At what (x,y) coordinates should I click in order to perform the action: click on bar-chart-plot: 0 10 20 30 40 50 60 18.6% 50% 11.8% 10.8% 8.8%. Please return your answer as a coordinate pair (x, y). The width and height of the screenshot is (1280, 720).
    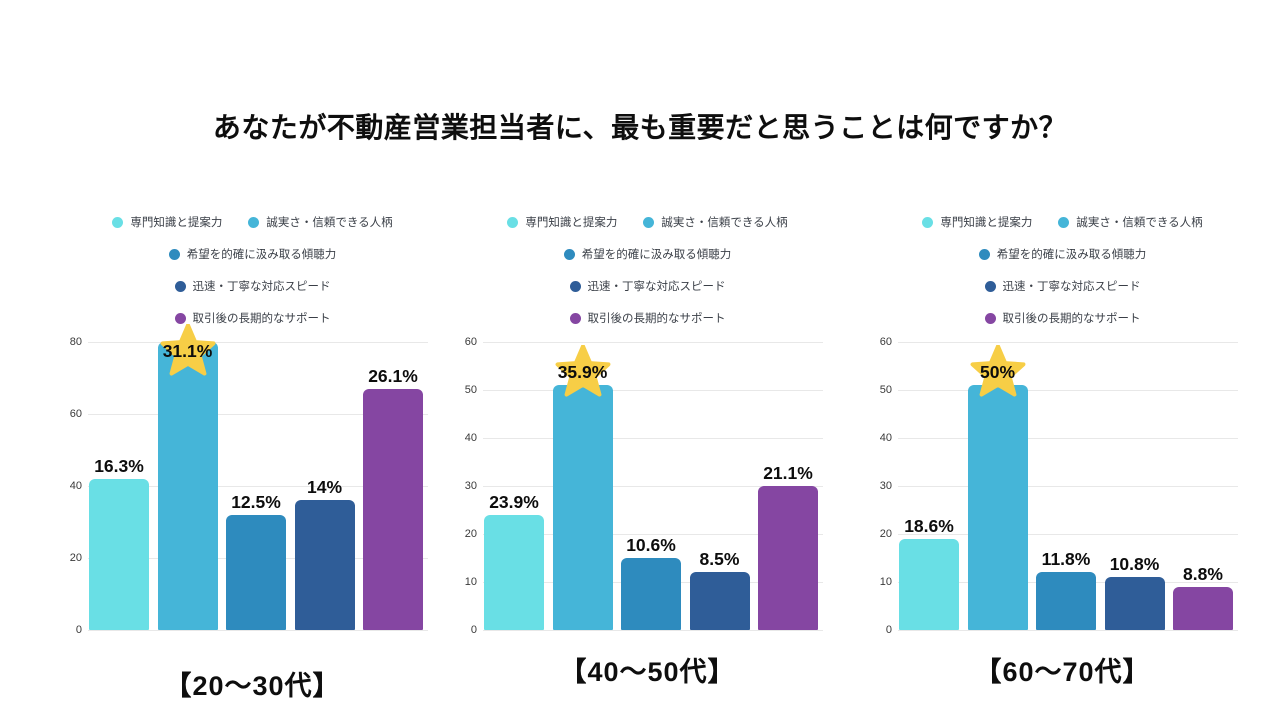
    Looking at the image, I should click on (1062, 486).